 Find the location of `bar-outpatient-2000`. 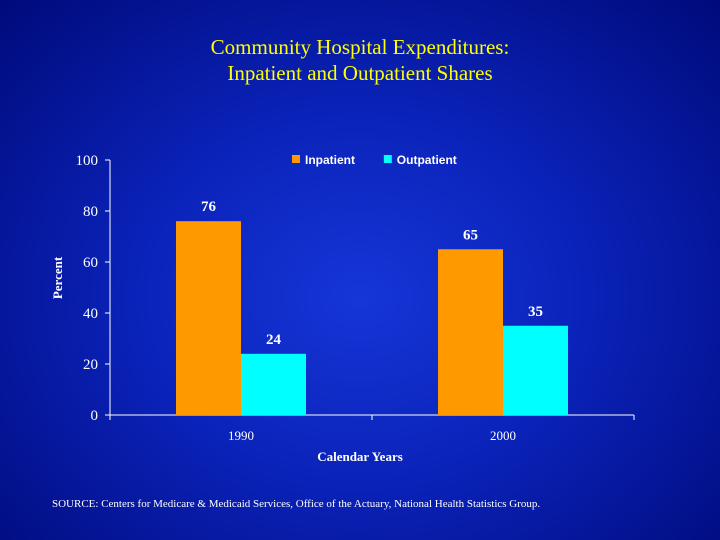

bar-outpatient-2000 is located at coordinates (535, 370).